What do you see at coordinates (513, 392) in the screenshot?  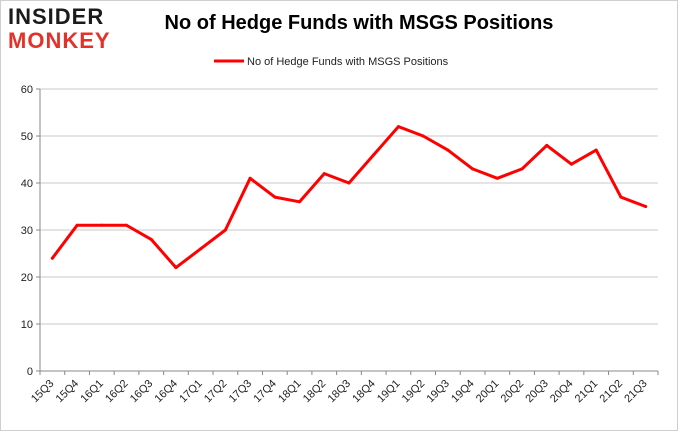 I see `x-tick-label-20Q2: 20Q2` at bounding box center [513, 392].